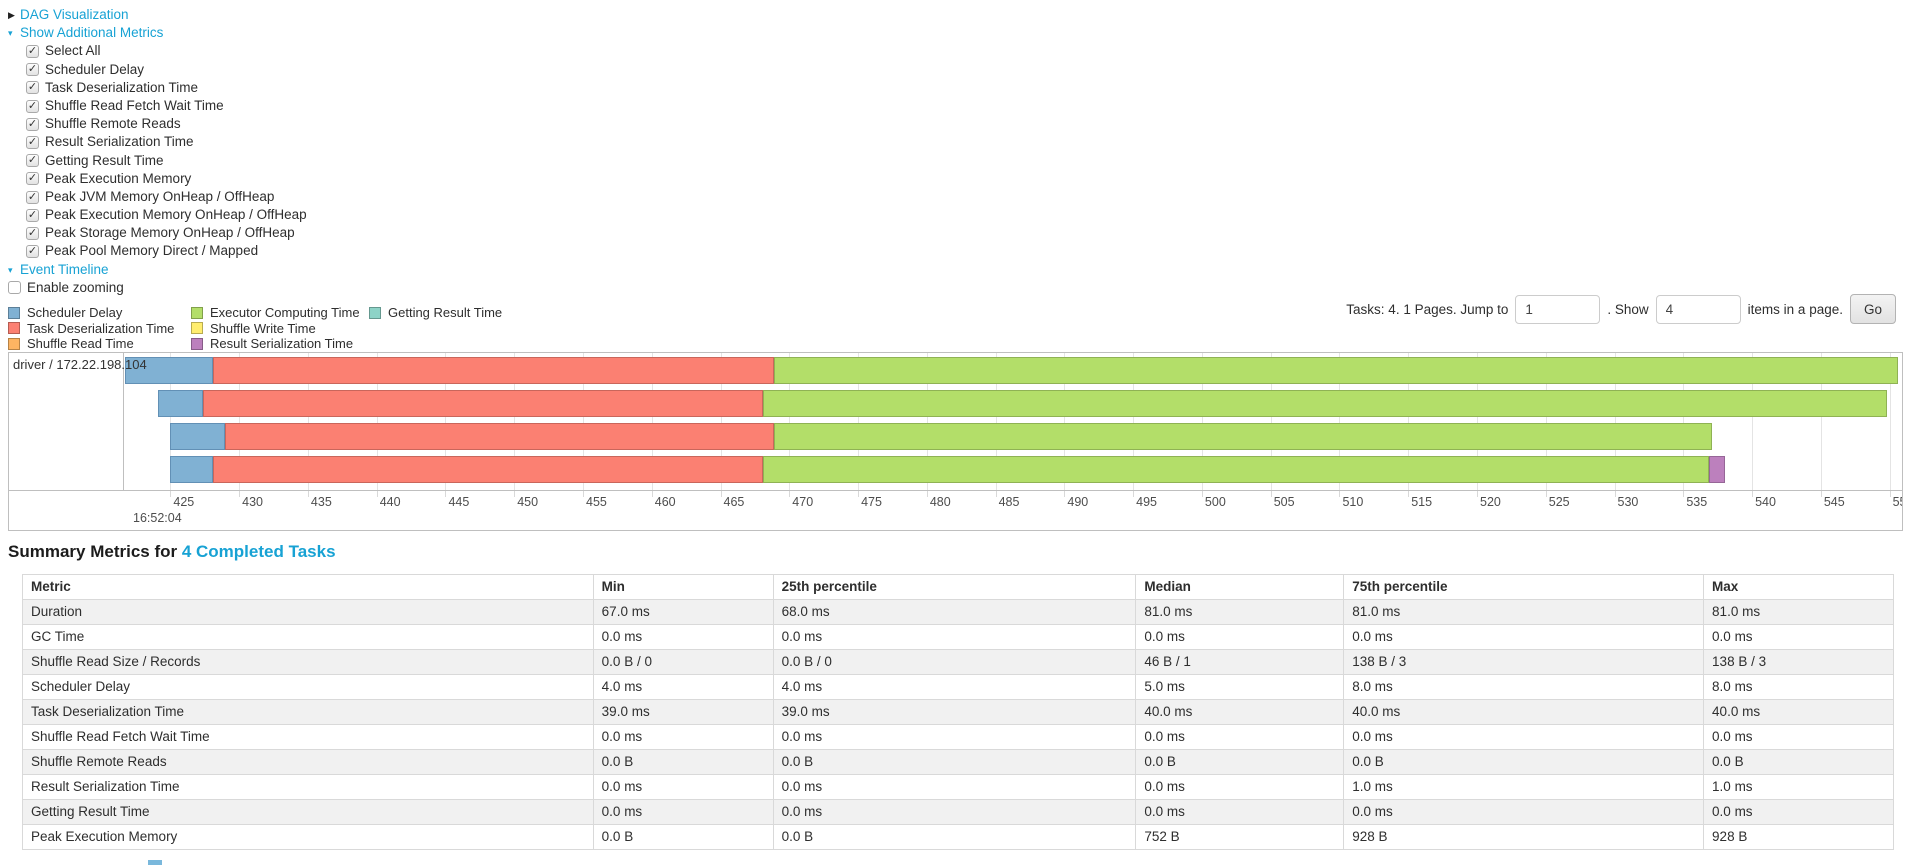  I want to click on metric-checkbox-label: Shuffle Remote Reads, so click(113, 124).